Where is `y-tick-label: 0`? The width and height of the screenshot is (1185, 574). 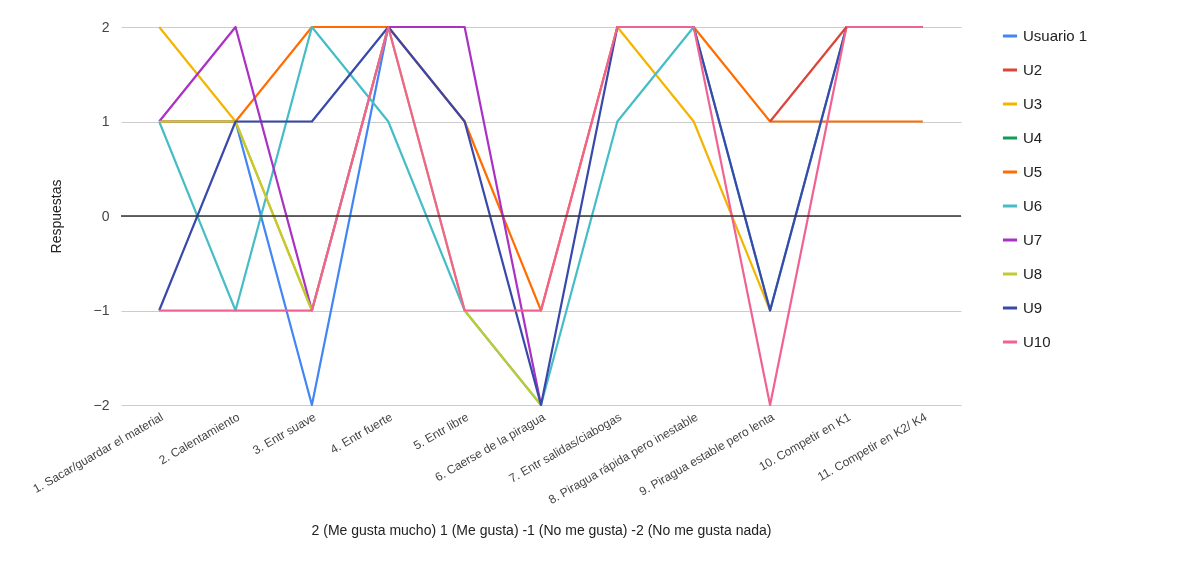
y-tick-label: 0 is located at coordinates (105, 215).